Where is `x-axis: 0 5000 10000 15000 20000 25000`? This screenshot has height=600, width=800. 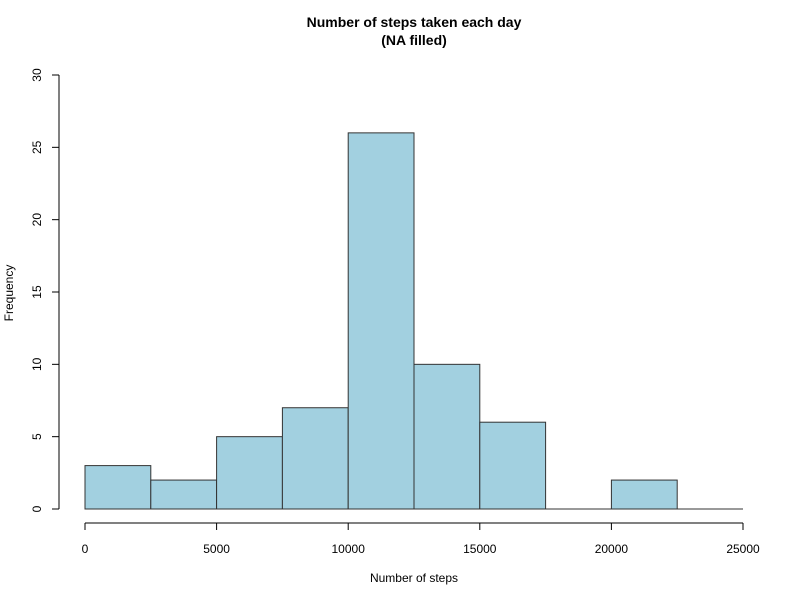
x-axis: 0 5000 10000 15000 20000 25000 is located at coordinates (421, 539).